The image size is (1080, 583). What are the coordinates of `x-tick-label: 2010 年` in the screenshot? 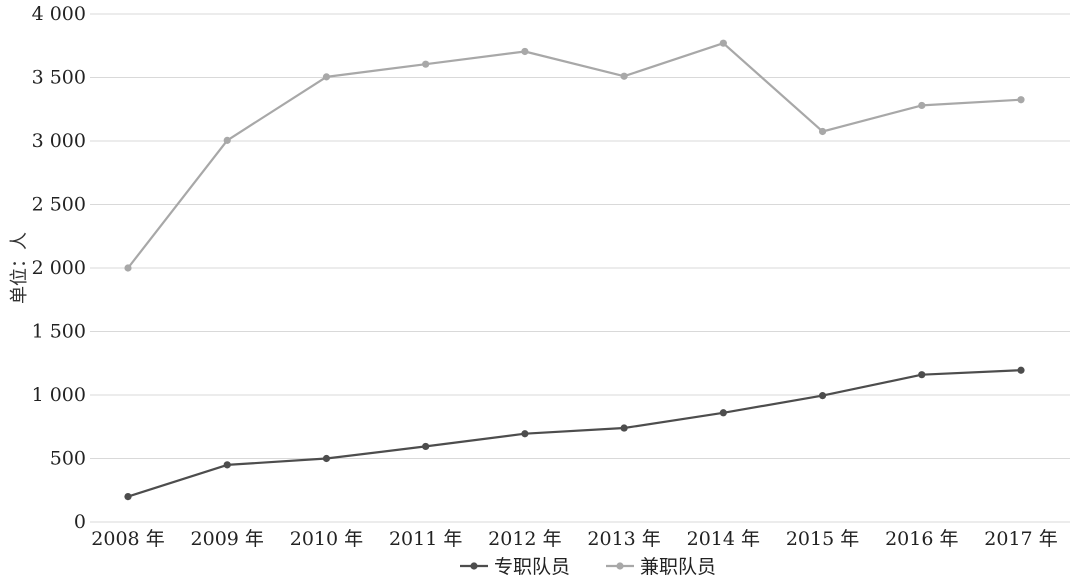 It's located at (326, 539).